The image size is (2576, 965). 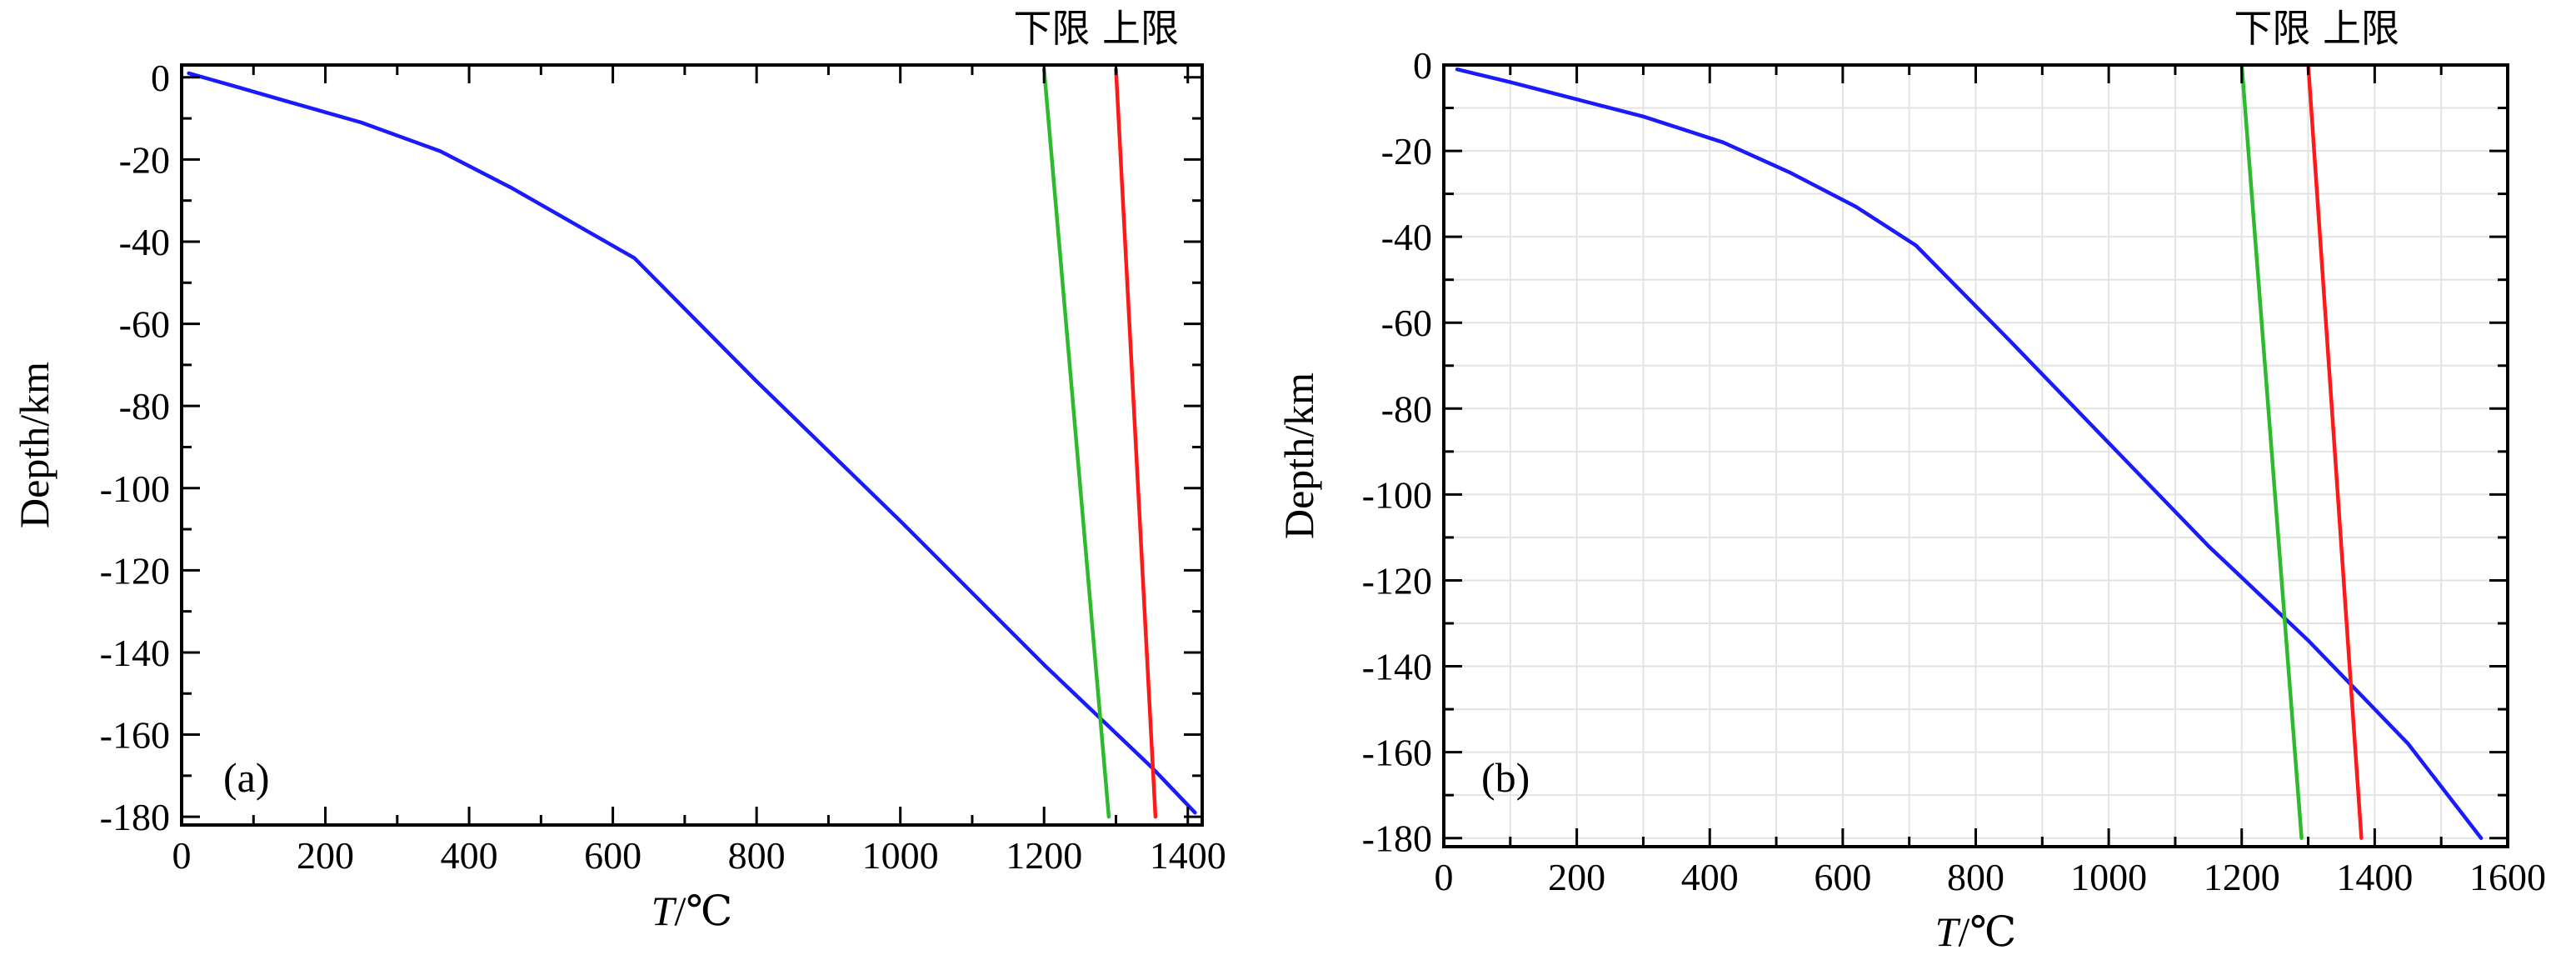 I want to click on panel-label: (a), so click(x=246, y=777).